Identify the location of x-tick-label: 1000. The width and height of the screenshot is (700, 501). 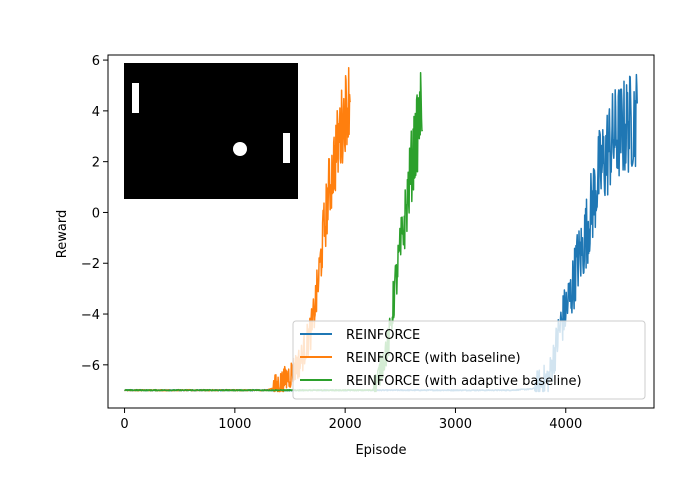
(234, 424).